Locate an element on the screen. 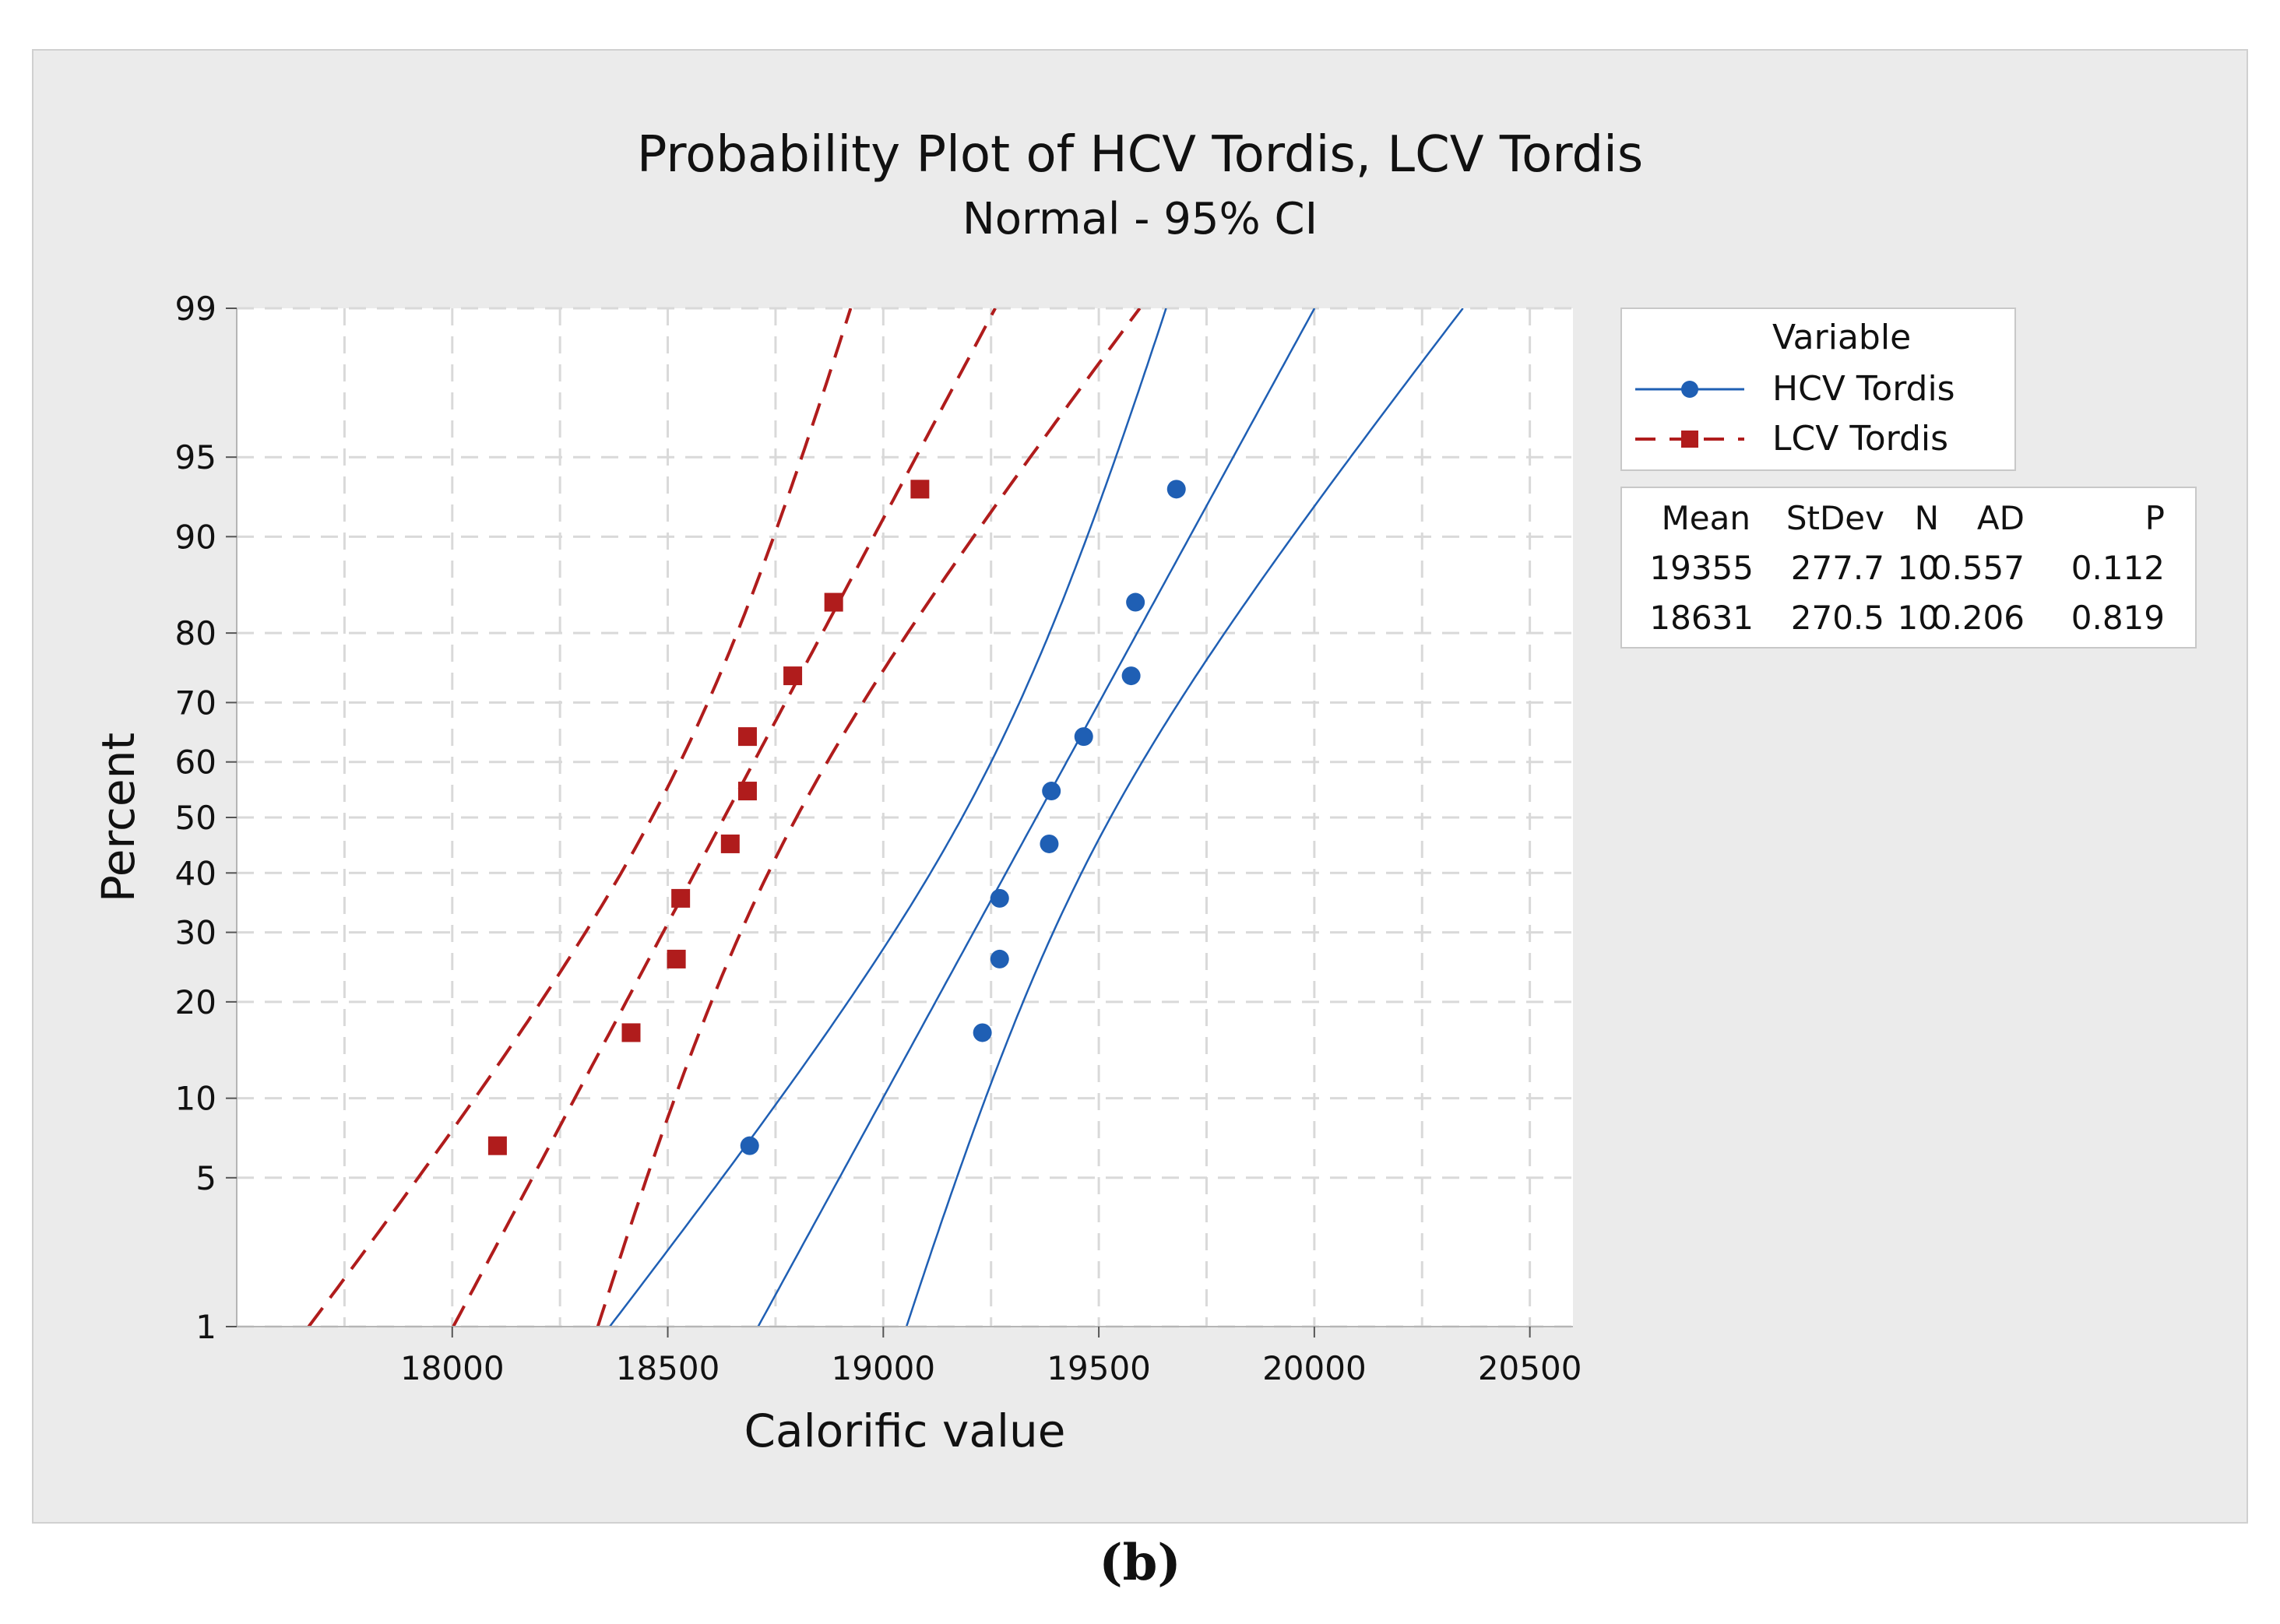  y-tick-label: 90 is located at coordinates (195, 537).